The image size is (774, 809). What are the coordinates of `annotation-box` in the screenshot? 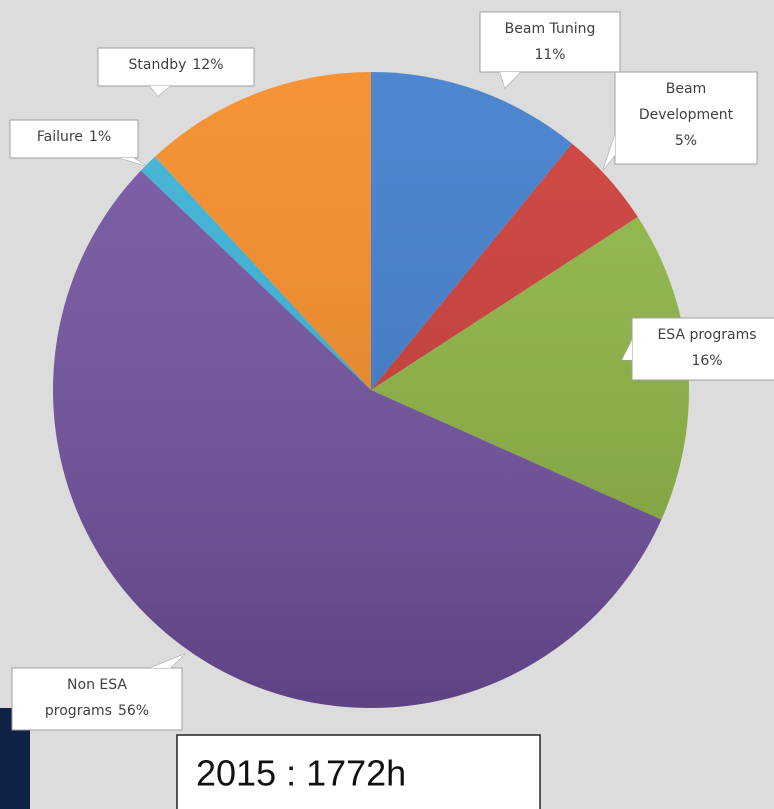 It's located at (358, 771).